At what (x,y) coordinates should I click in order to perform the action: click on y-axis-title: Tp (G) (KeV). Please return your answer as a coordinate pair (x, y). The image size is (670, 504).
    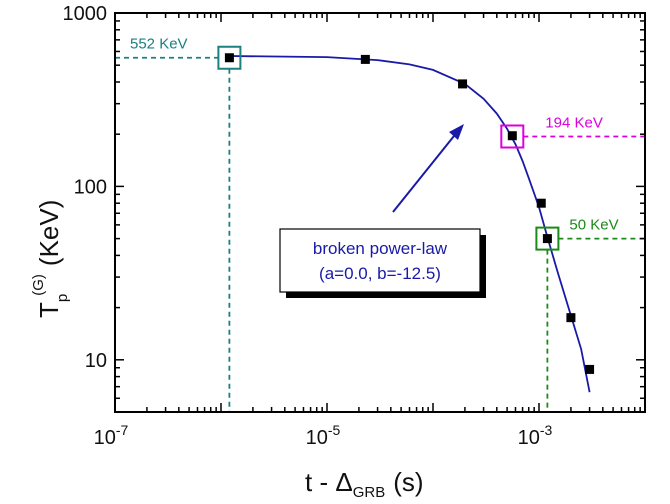
    Looking at the image, I should click on (50, 259).